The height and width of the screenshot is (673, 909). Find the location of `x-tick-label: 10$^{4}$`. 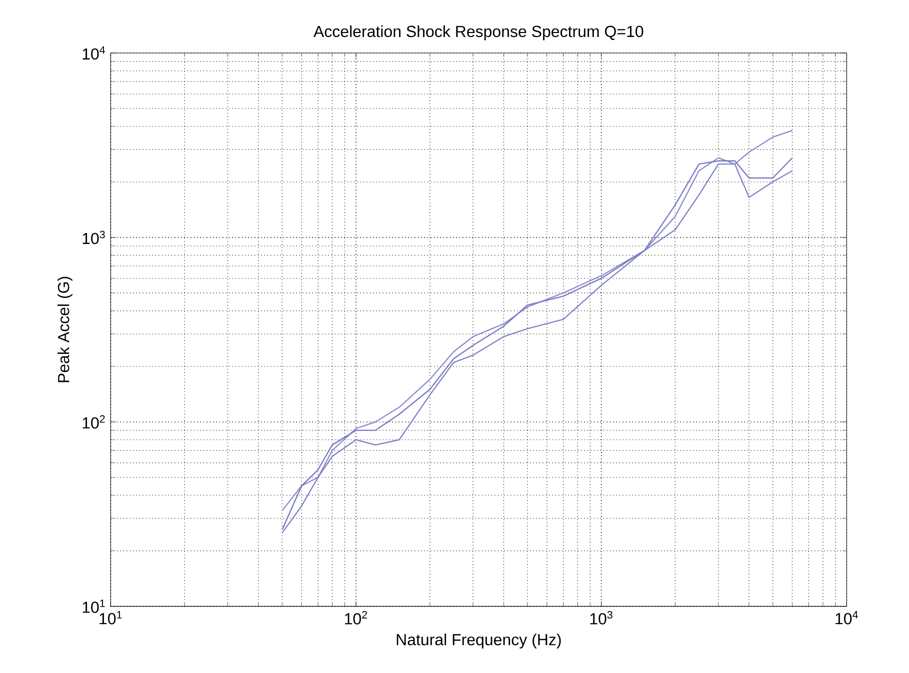

x-tick-label: 10$^{4}$ is located at coordinates (847, 617).